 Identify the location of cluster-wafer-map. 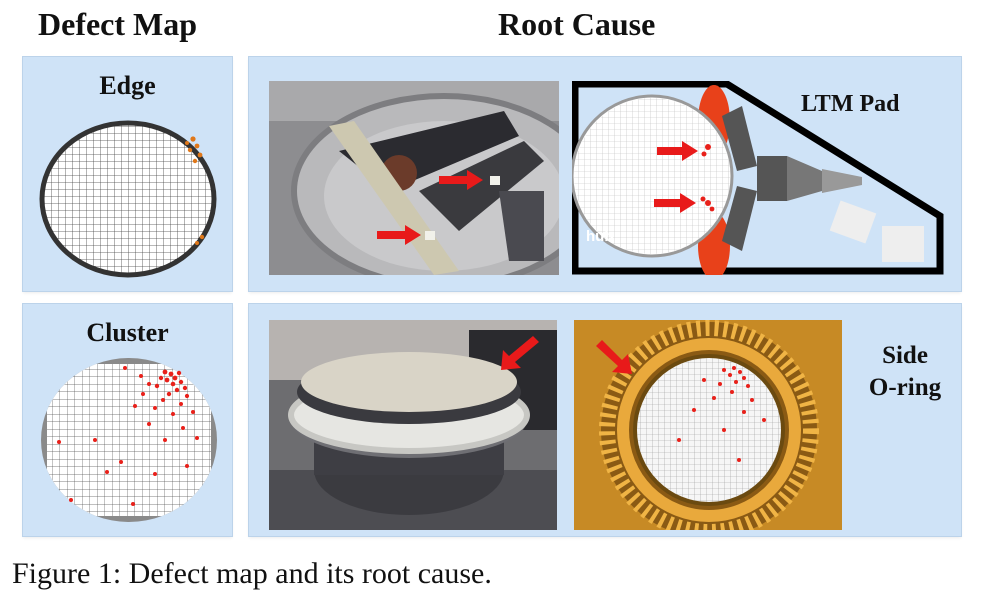
(129, 440).